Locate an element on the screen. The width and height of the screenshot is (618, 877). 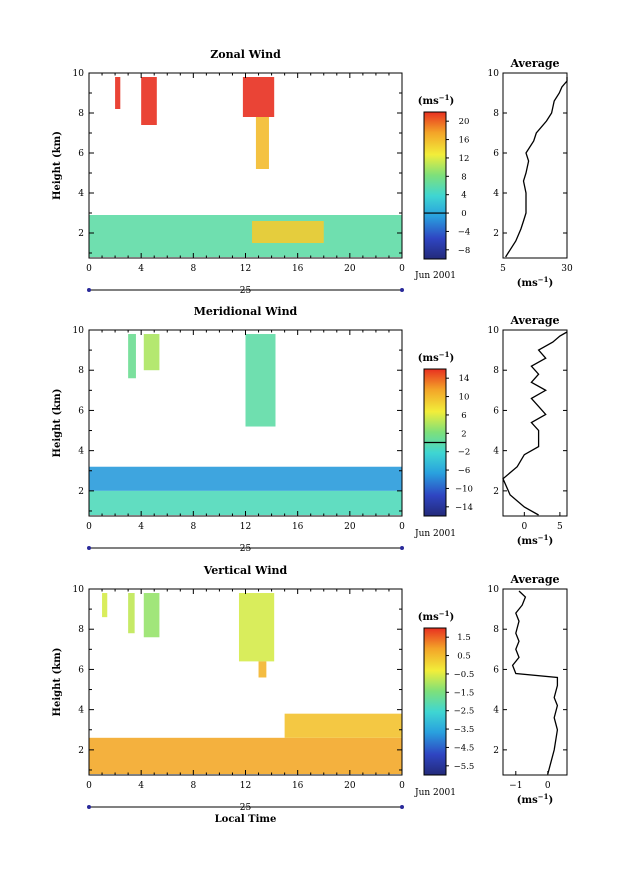
colorbar-tick-label: 1.5 is located at coordinates (464, 638).